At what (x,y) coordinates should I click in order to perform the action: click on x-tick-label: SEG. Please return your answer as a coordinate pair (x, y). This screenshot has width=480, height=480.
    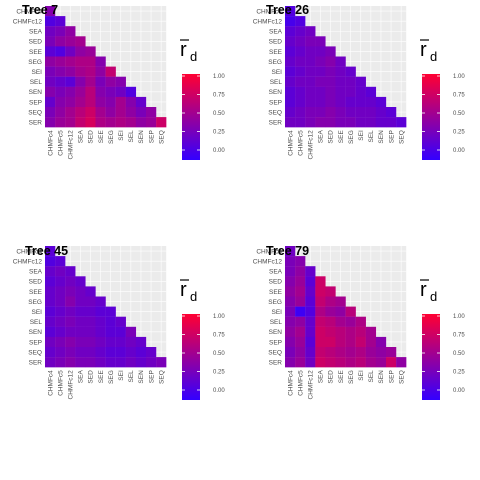
    Looking at the image, I should click on (111, 377).